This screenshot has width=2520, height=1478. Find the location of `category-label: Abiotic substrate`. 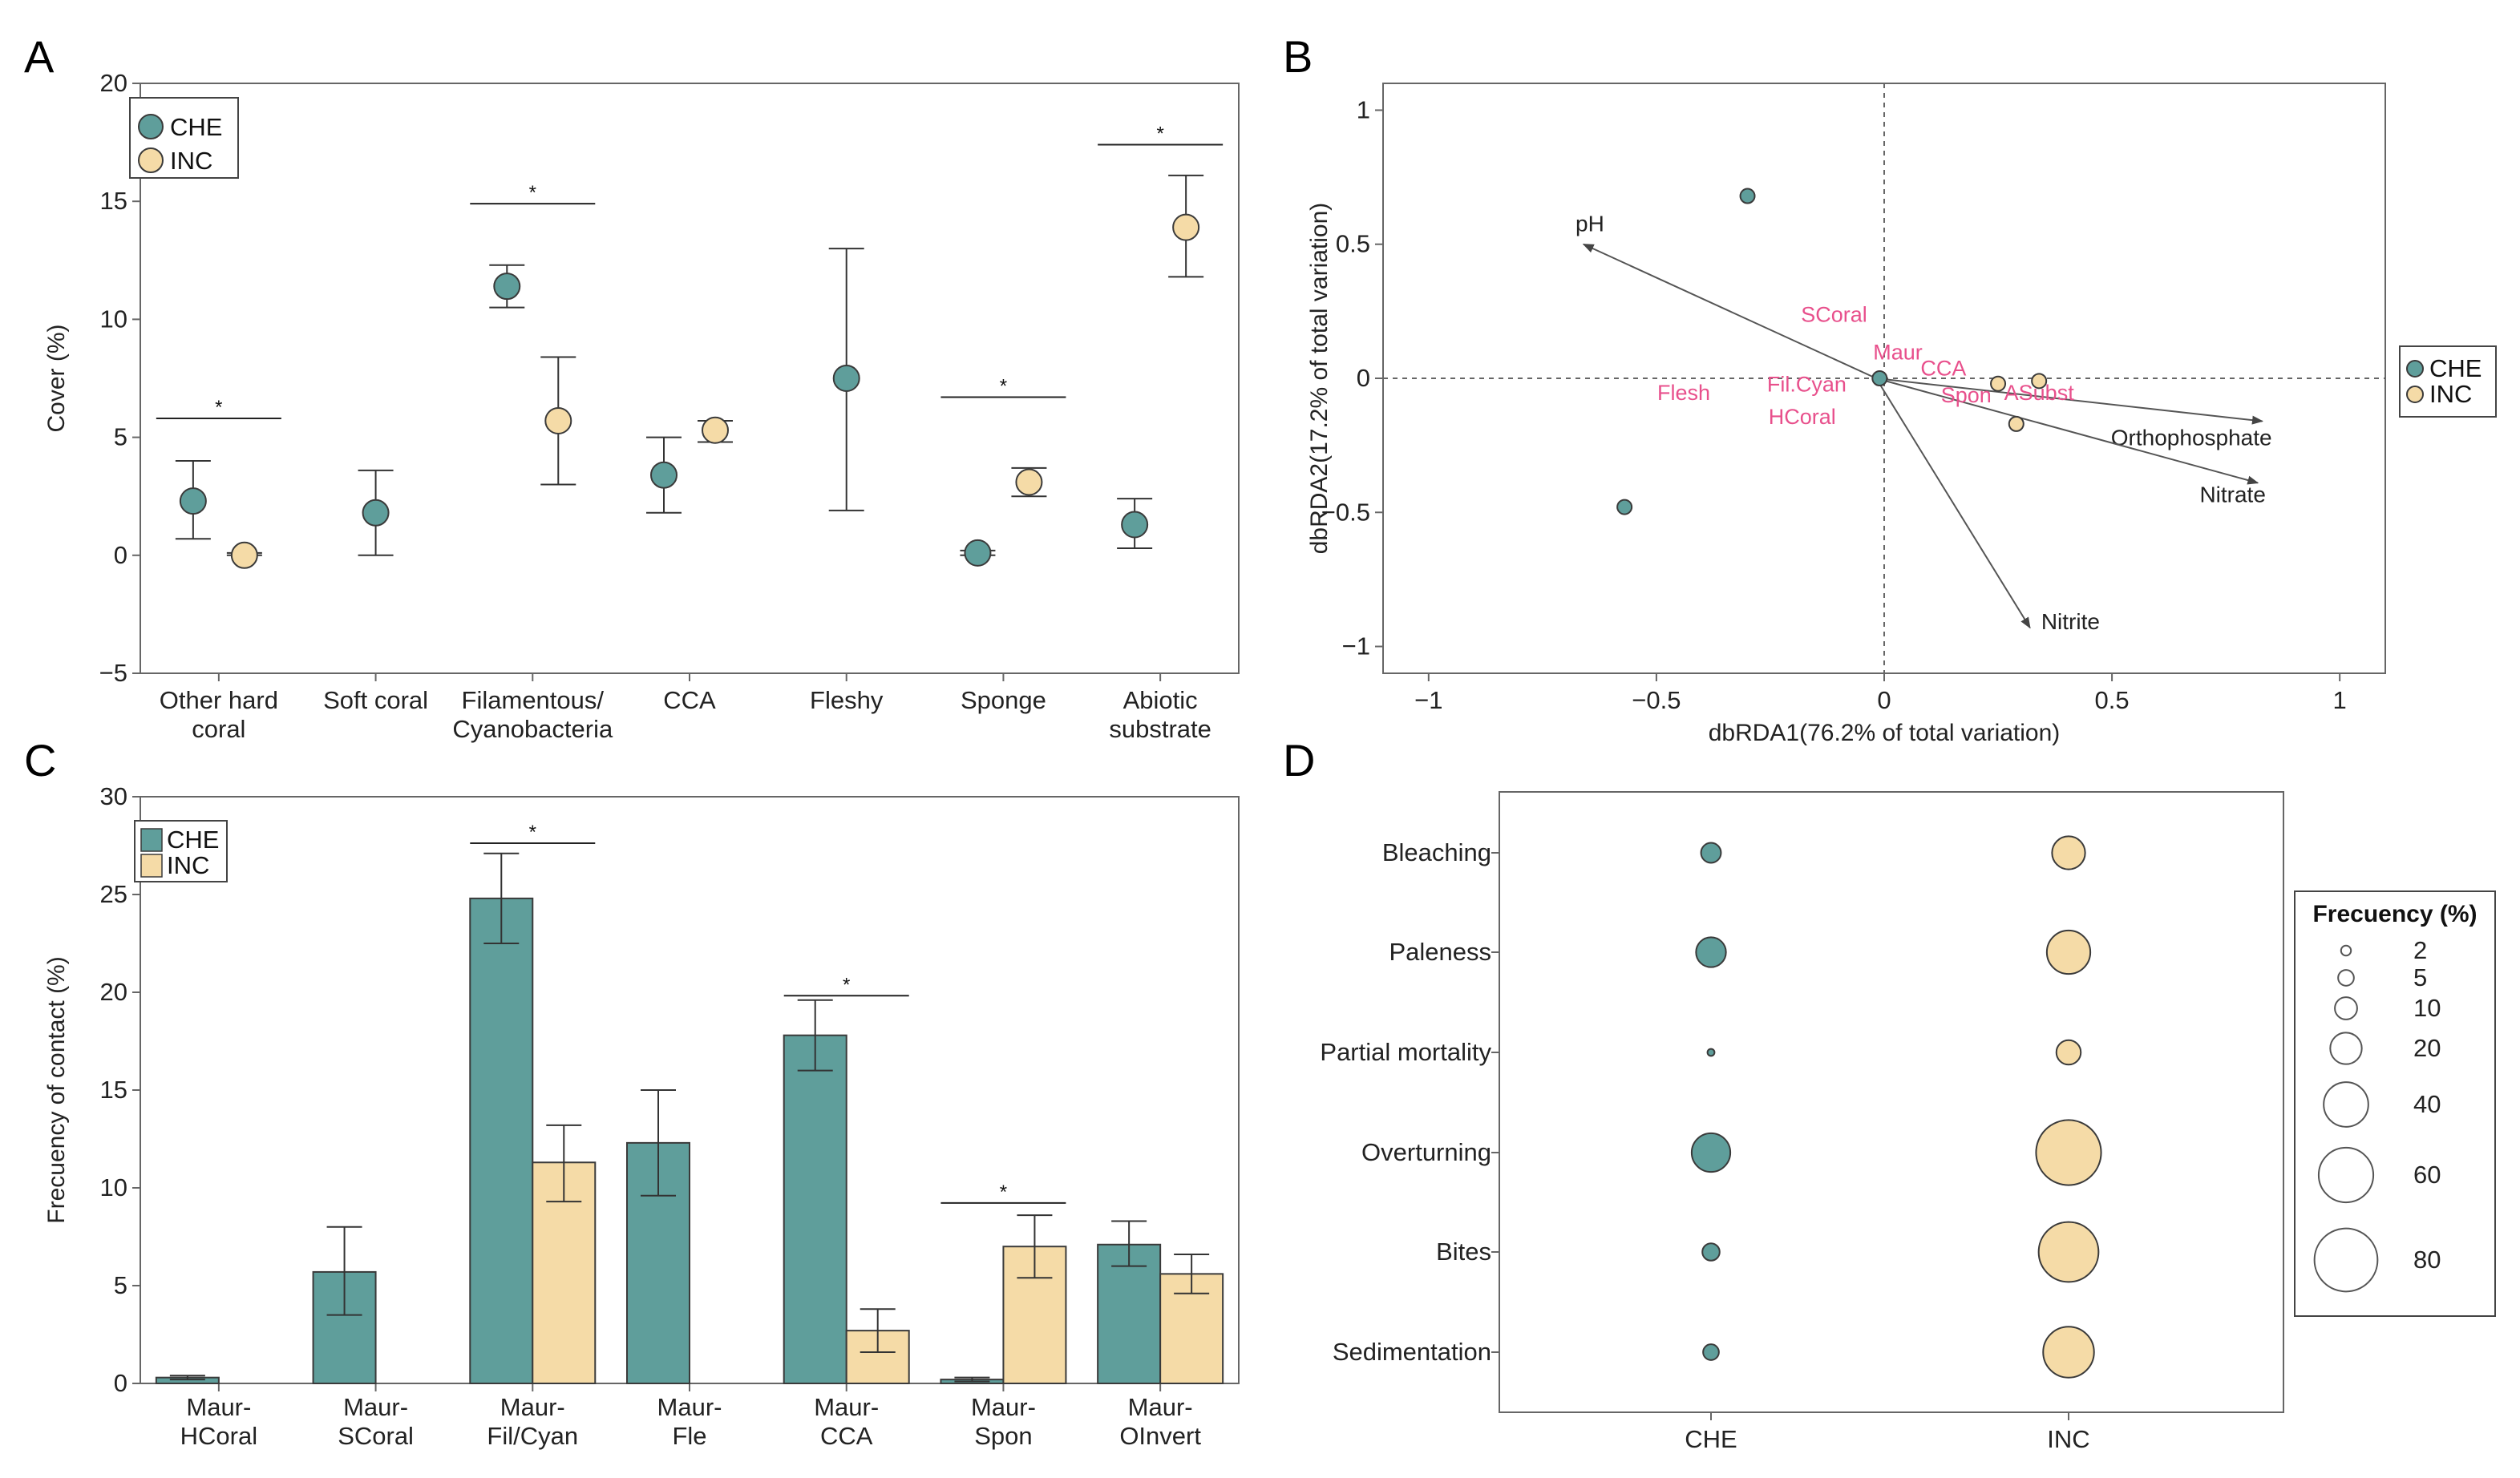

category-label: Abiotic substrate is located at coordinates (1160, 714).